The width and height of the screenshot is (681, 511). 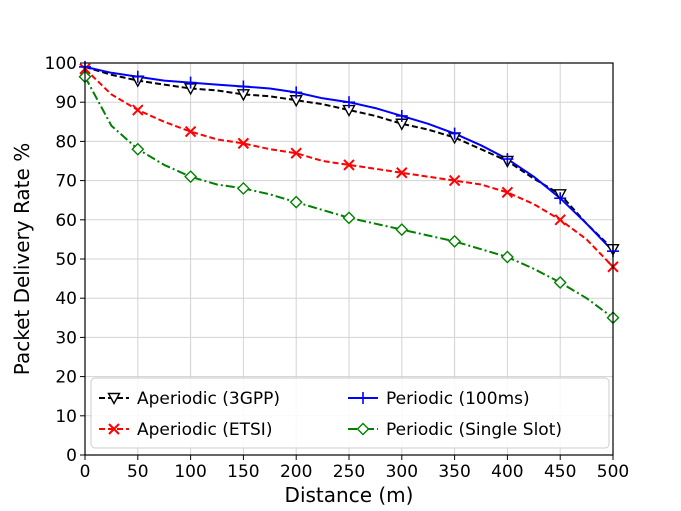 I want to click on legend-entry: Aperiodic (ETSI), so click(x=185, y=430).